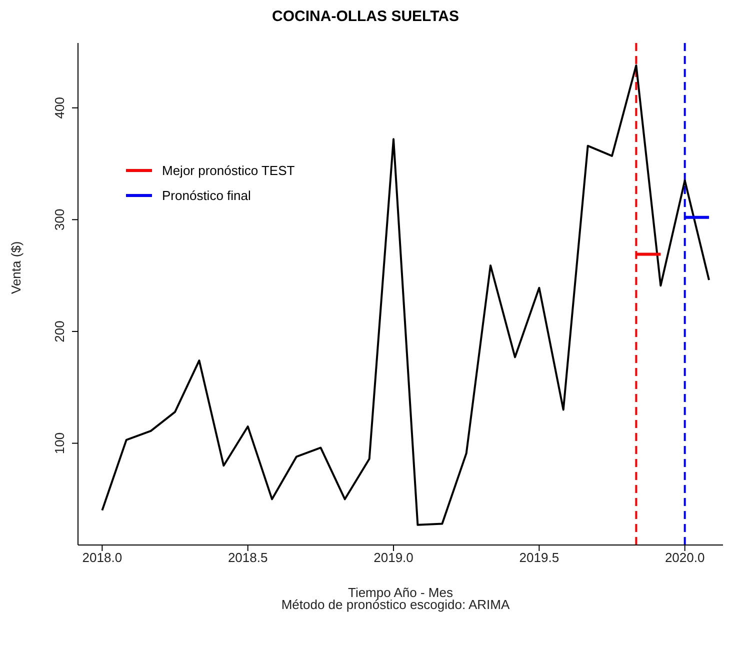 The height and width of the screenshot is (661, 731). I want to click on legend-label: Pronóstico final, so click(206, 195).